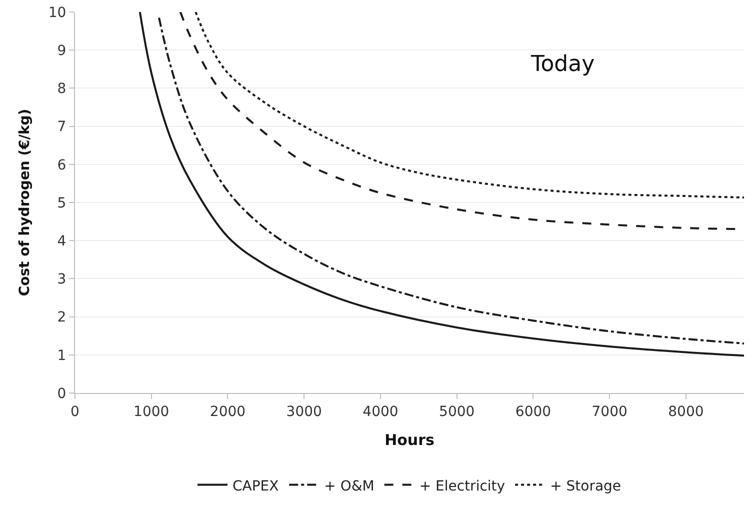 The height and width of the screenshot is (506, 749). Describe the element at coordinates (57, 12) in the screenshot. I see `y-tick-label: 10` at that location.